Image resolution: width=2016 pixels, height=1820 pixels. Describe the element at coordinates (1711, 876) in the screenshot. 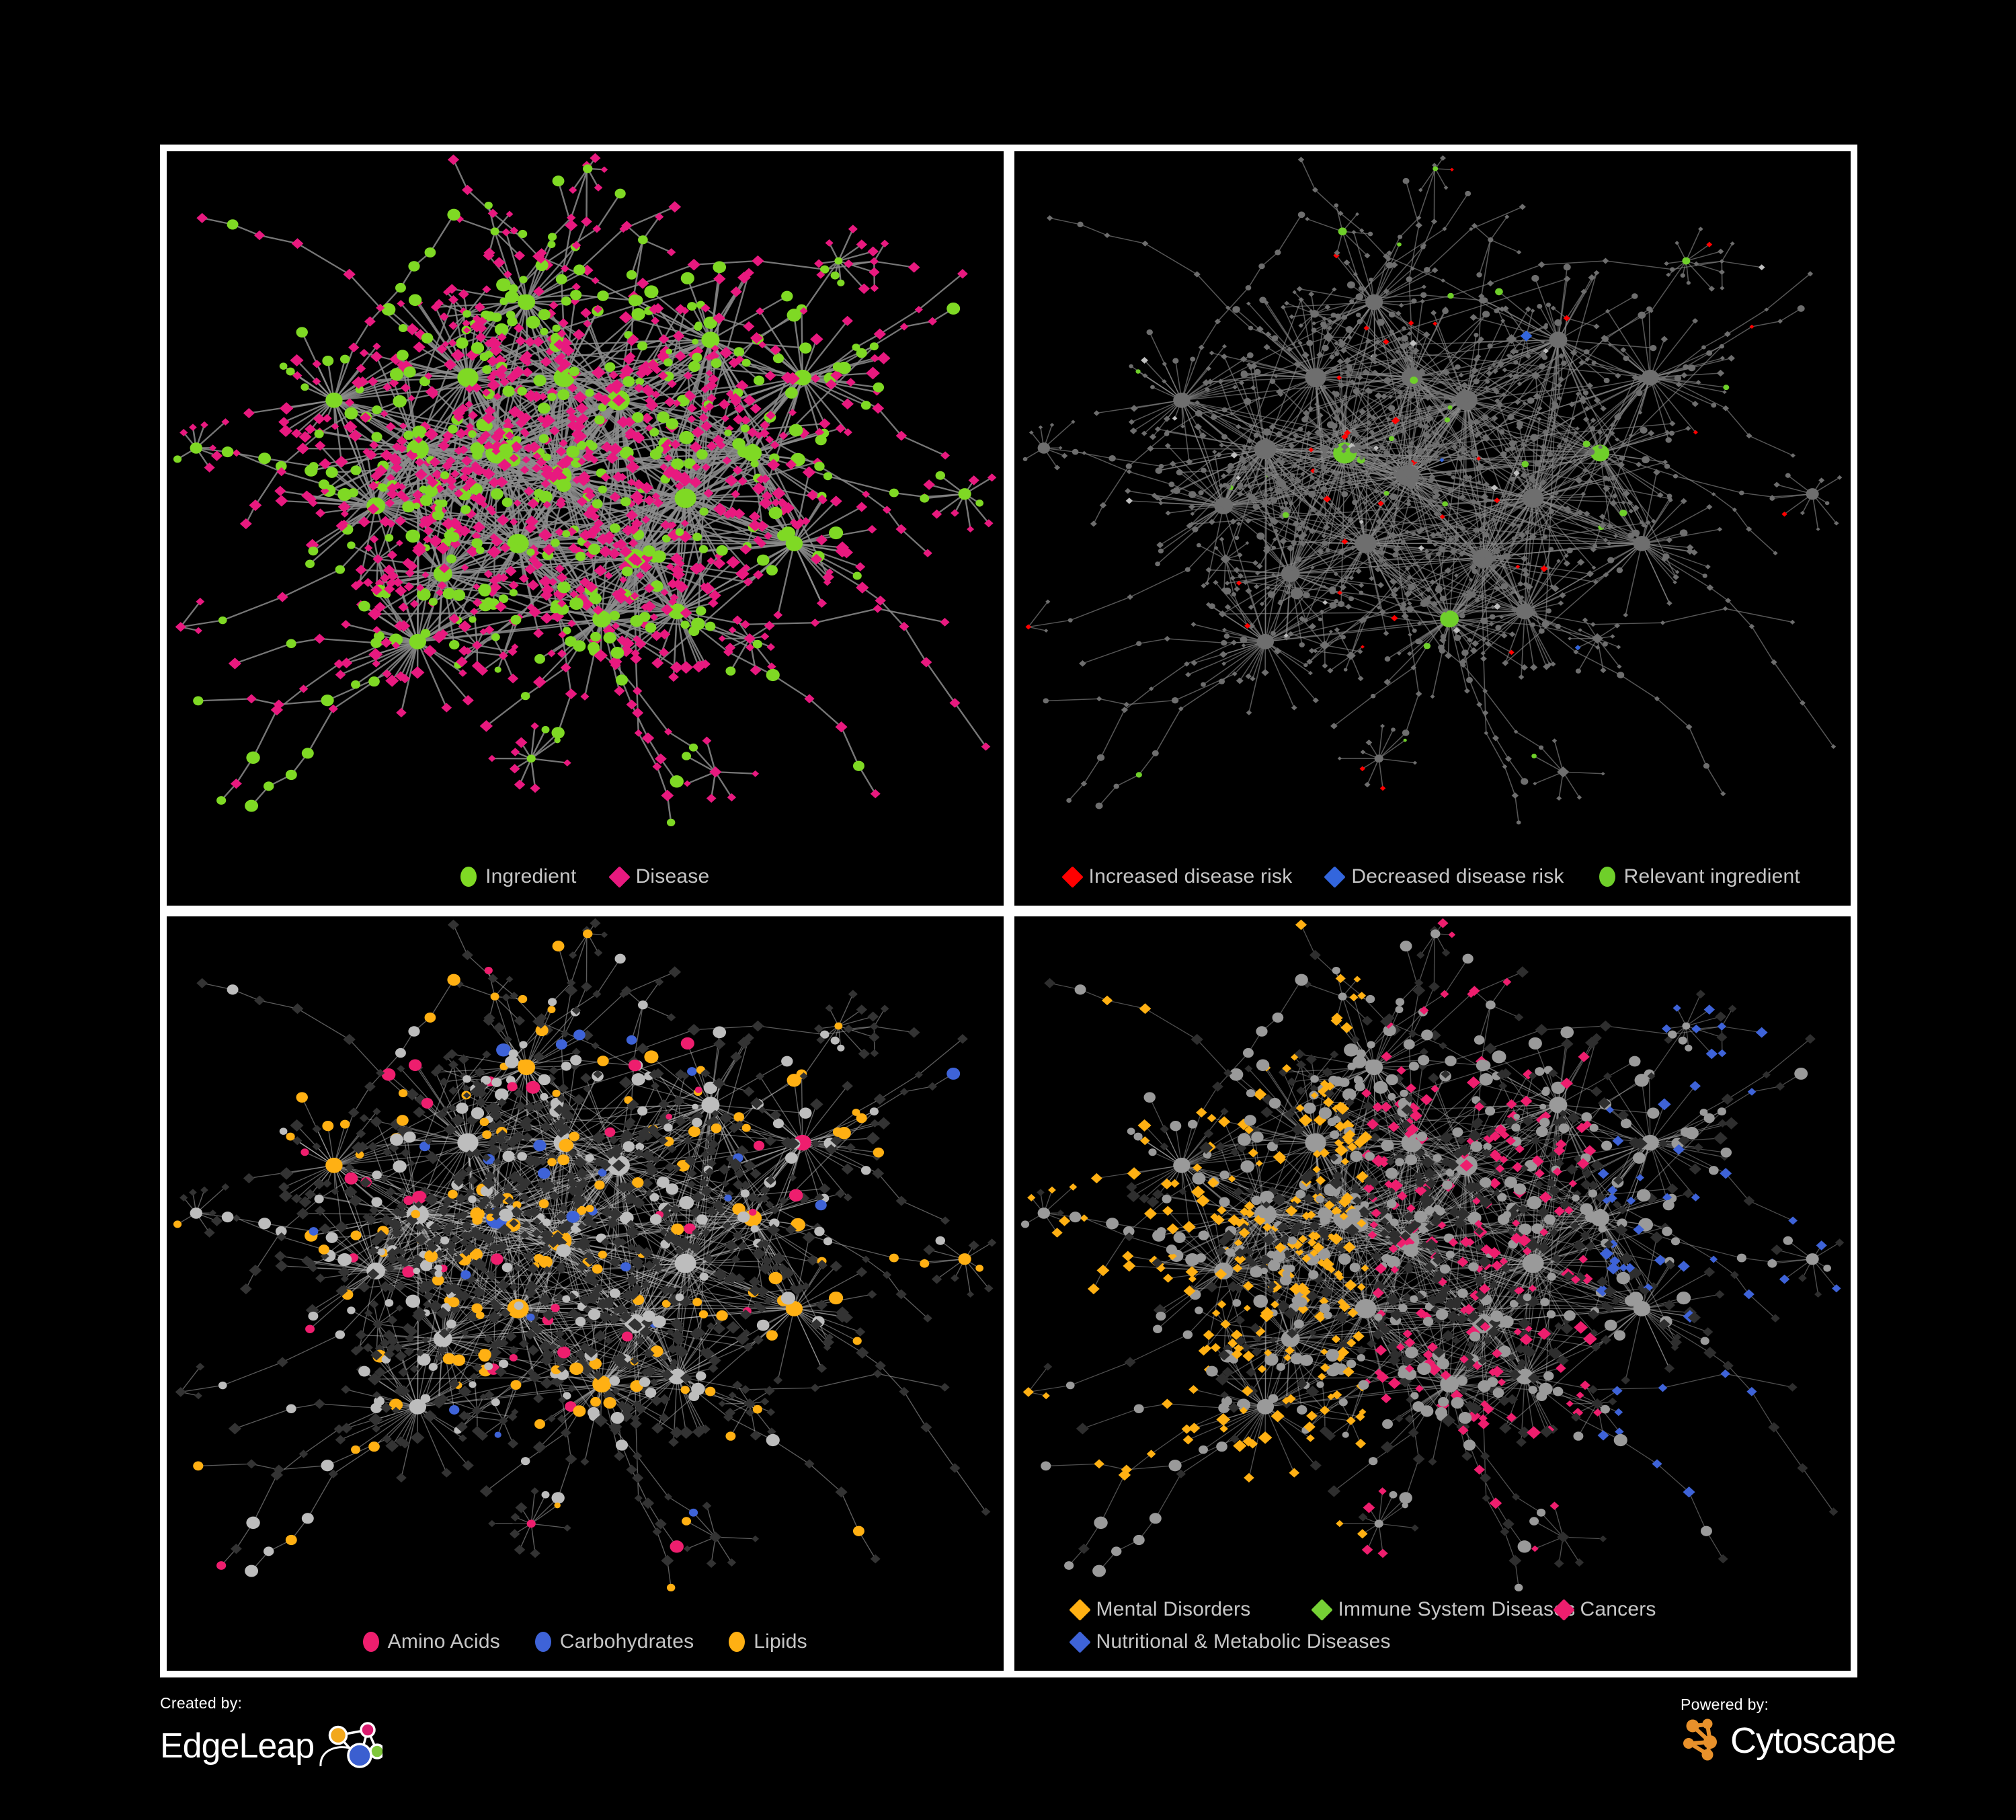

I see `legend-label: Relevant ingredient` at that location.